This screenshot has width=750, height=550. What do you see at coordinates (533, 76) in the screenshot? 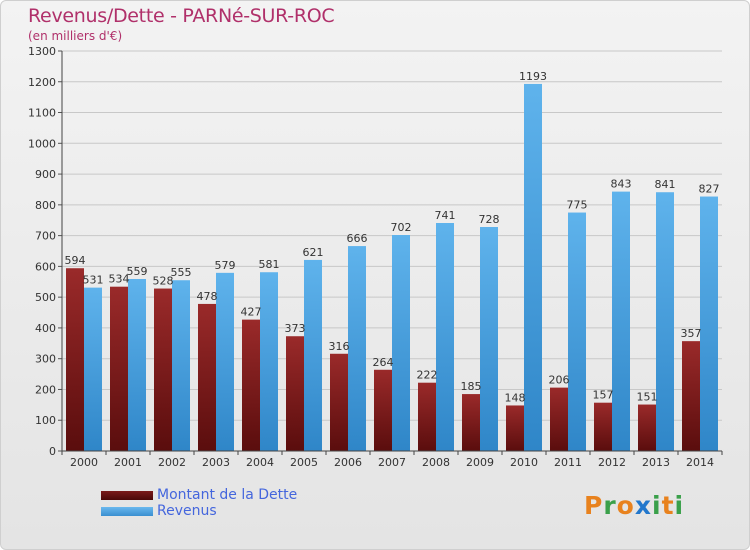
I see `data-label-revenue: 1193` at bounding box center [533, 76].